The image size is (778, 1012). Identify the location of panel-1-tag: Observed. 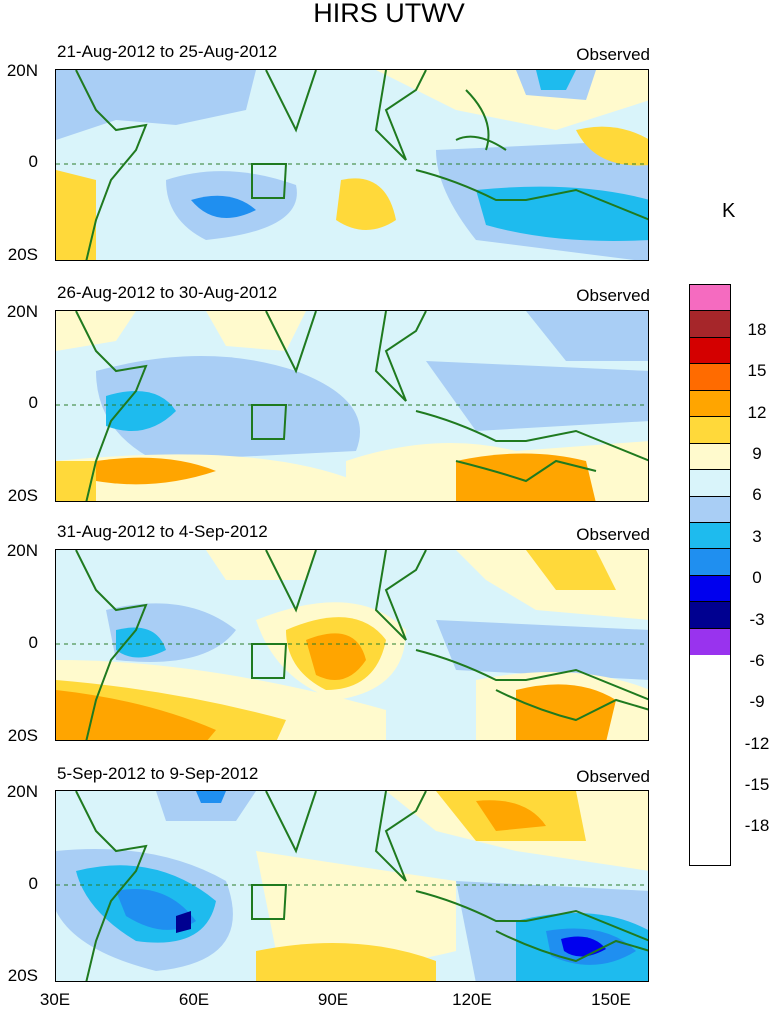
(613, 54).